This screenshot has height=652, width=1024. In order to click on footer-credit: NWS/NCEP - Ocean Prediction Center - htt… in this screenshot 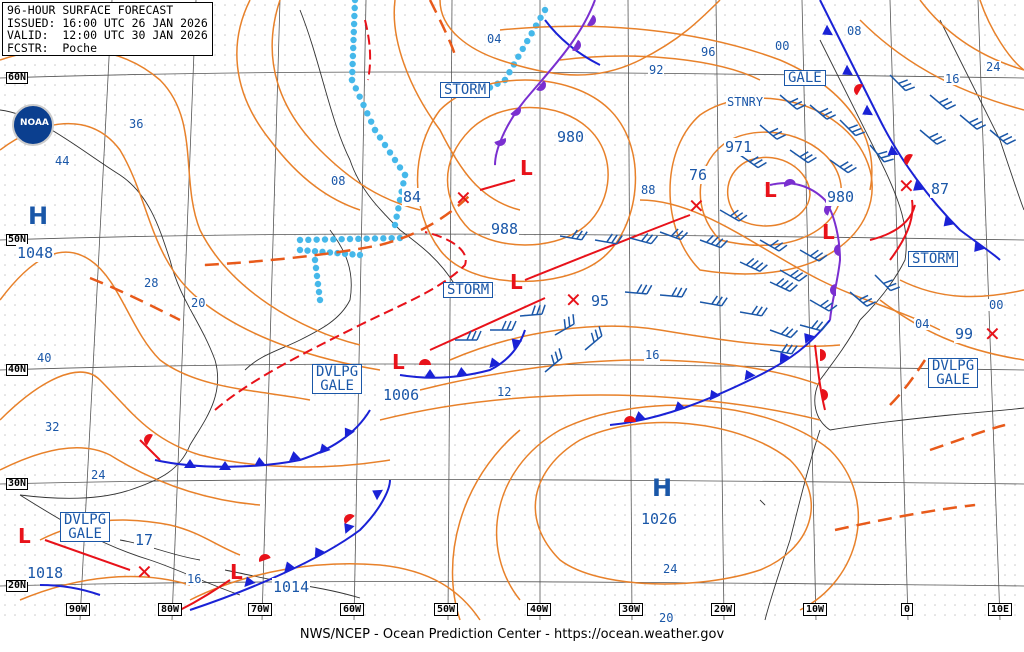, I will do `click(512, 638)`.